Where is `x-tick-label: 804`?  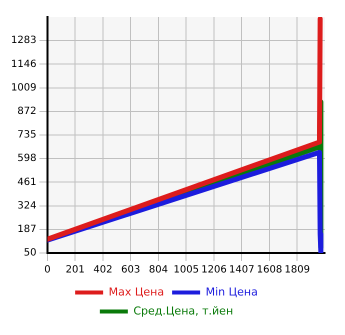
x-tick-label: 804 is located at coordinates (158, 270).